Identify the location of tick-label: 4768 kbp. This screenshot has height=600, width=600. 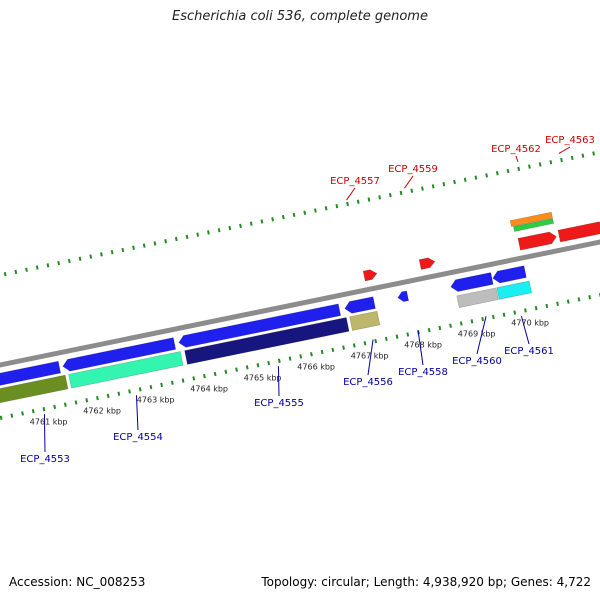
(423, 345).